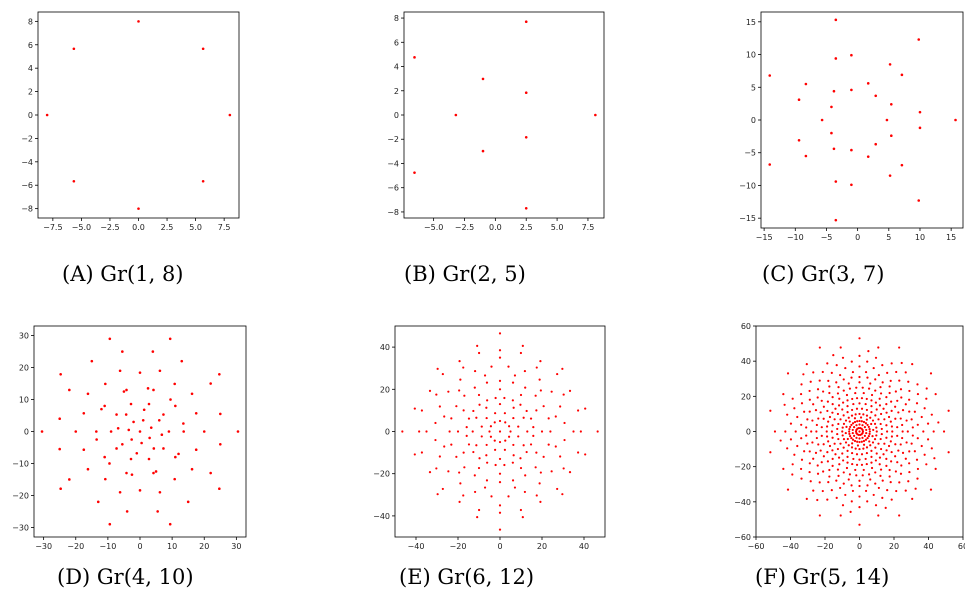  Describe the element at coordinates (20, 527) in the screenshot. I see `y-tick-label: −30` at that location.